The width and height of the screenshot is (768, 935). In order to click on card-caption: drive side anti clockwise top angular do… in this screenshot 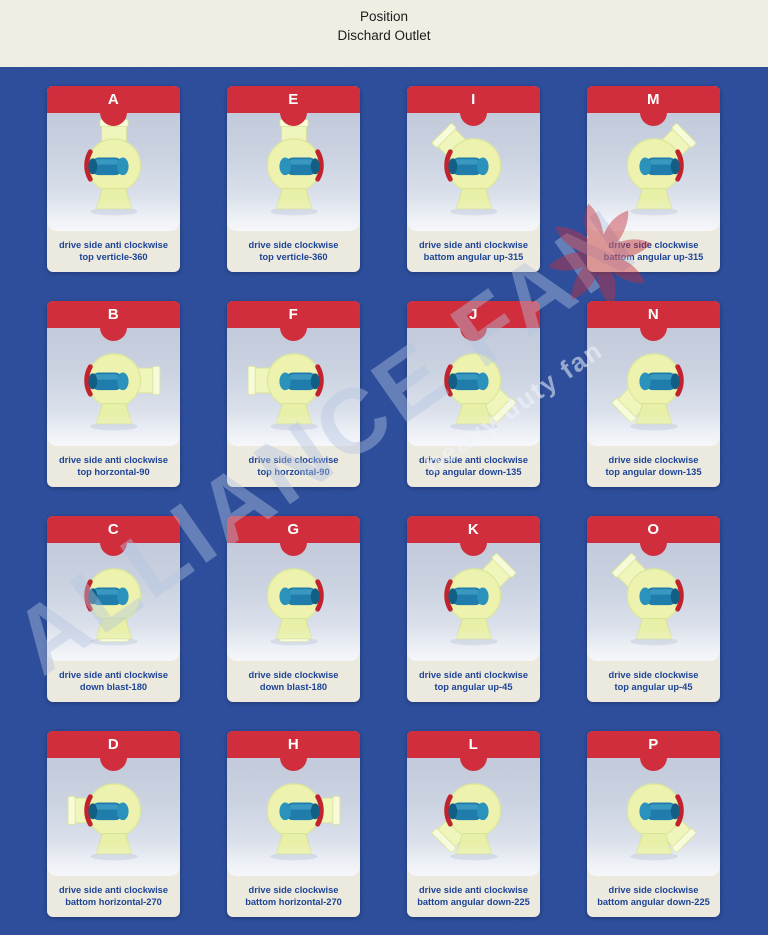, I will do `click(473, 466)`.